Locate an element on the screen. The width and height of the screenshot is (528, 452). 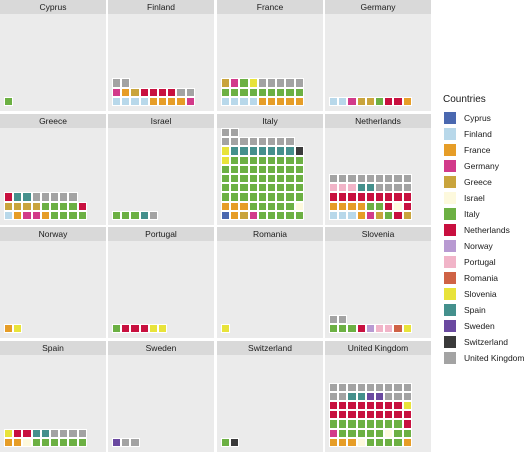
facet-title: Slovenia is located at coordinates (378, 234).